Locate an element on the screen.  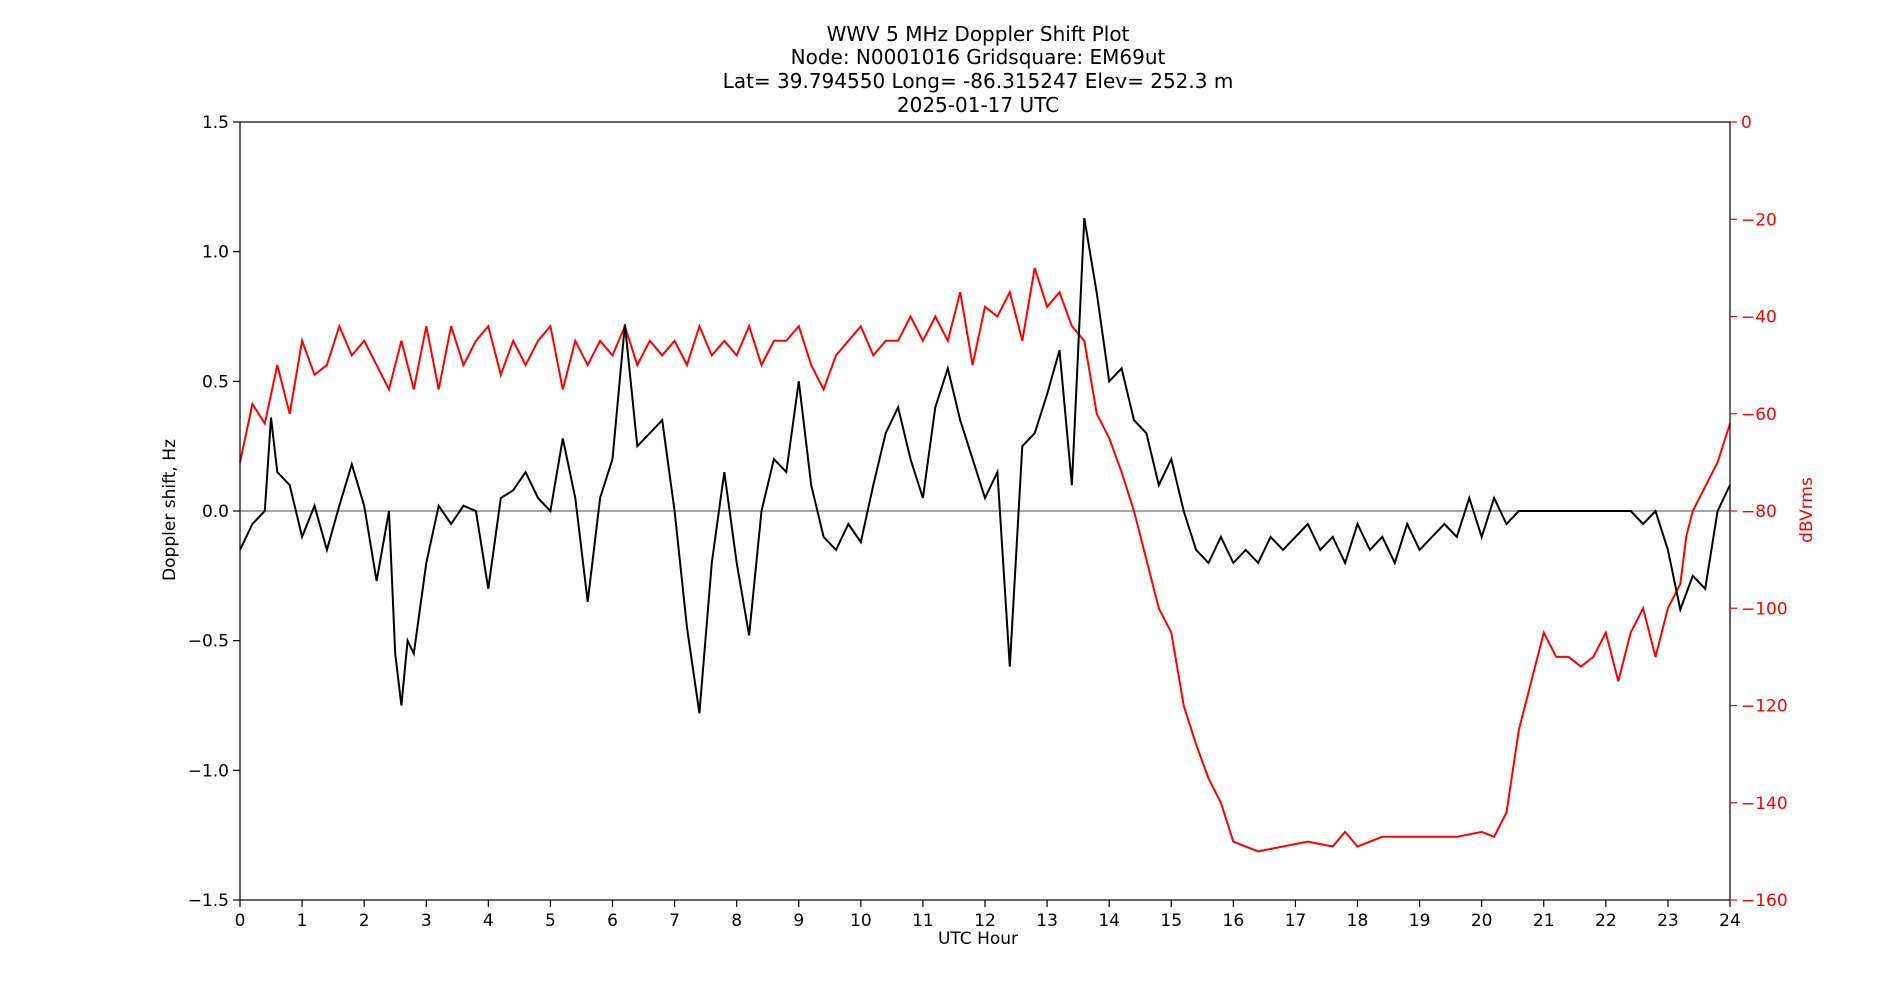
y-tick-label: 1.0 is located at coordinates (215, 253).